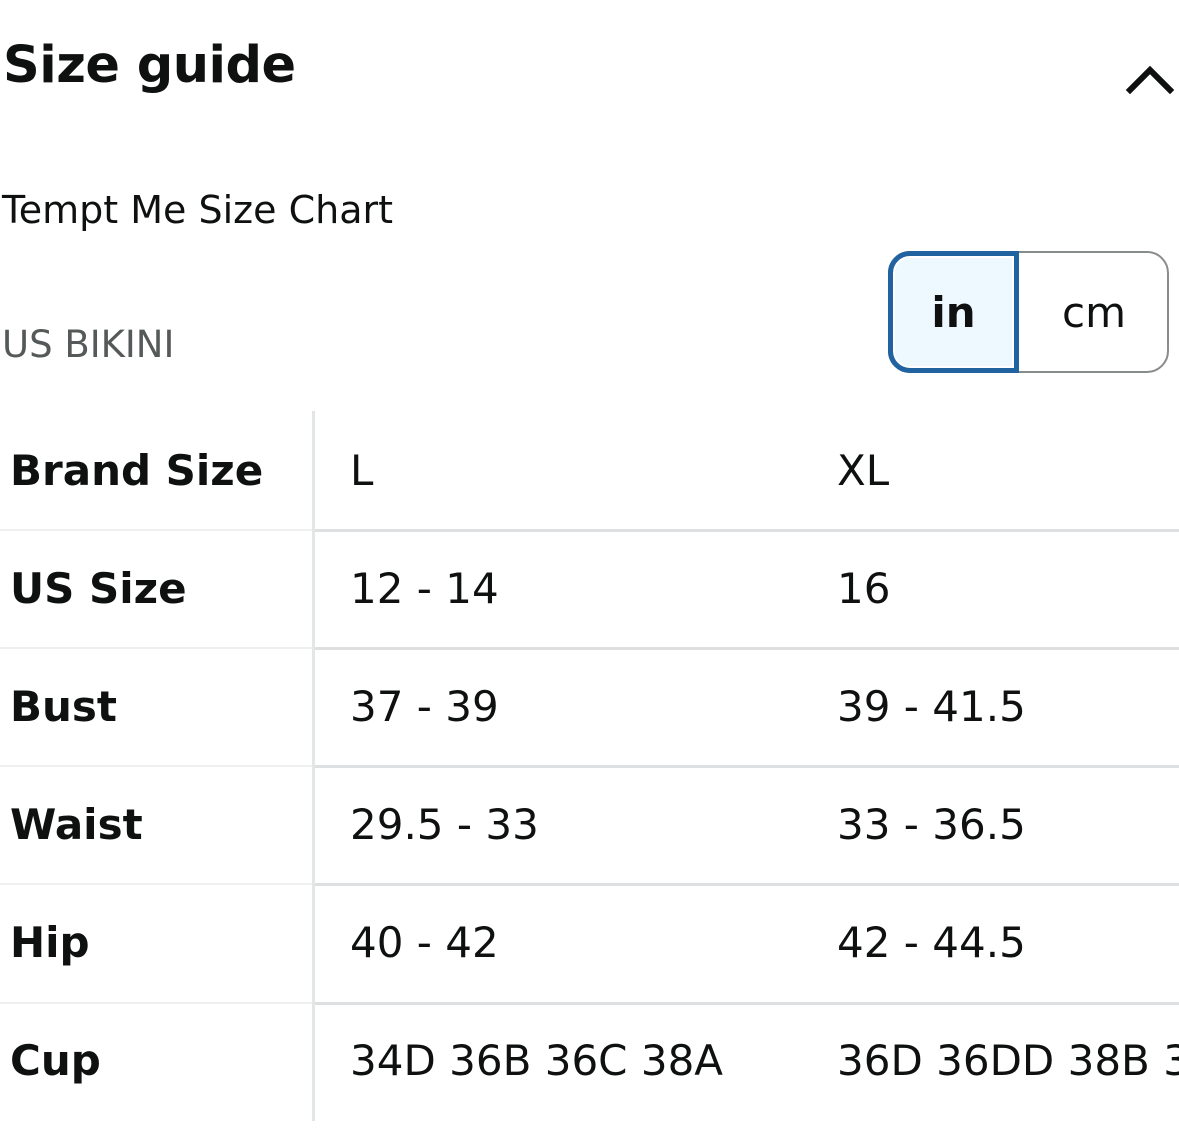 This screenshot has width=1179, height=1132. Describe the element at coordinates (589, 824) in the screenshot. I see `table-row: Waist 29.5 - 33 33 - 36.5` at that location.